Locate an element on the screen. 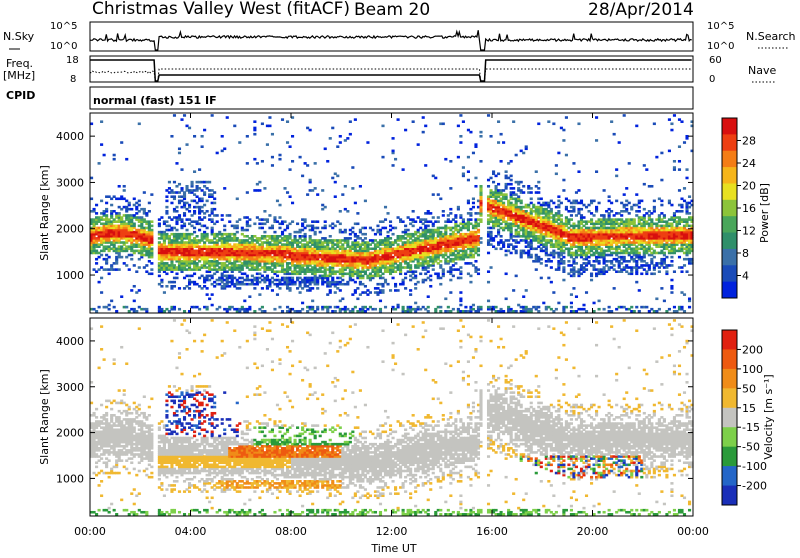 The width and height of the screenshot is (800, 558). nsky-tick-top: 10^5 is located at coordinates (63, 26).